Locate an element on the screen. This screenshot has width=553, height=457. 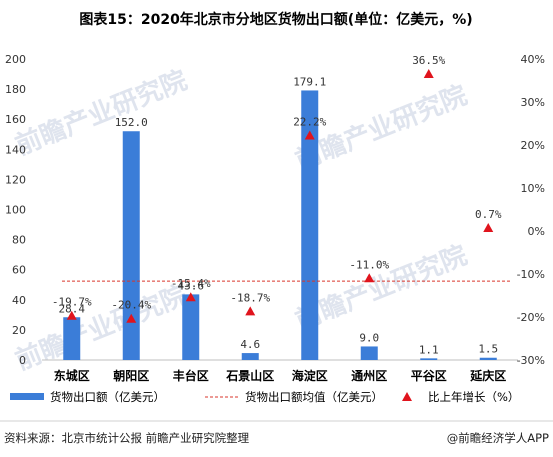
right-tick-label: 40% is located at coordinates (533, 59).